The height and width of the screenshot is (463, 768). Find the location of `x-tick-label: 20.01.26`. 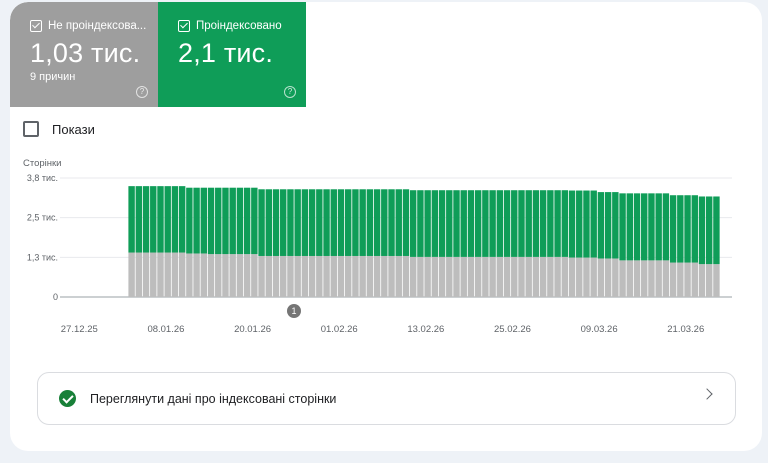

x-tick-label: 20.01.26 is located at coordinates (252, 329).